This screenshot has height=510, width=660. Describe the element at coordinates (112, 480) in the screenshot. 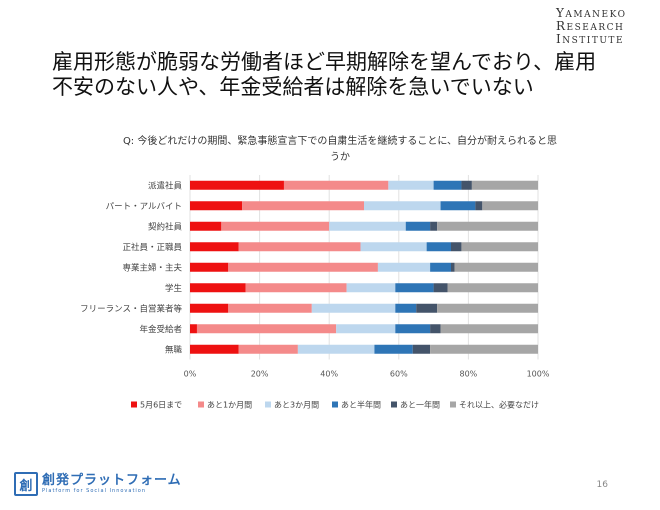

I see `brand-name: 創発プラットフォーム` at that location.